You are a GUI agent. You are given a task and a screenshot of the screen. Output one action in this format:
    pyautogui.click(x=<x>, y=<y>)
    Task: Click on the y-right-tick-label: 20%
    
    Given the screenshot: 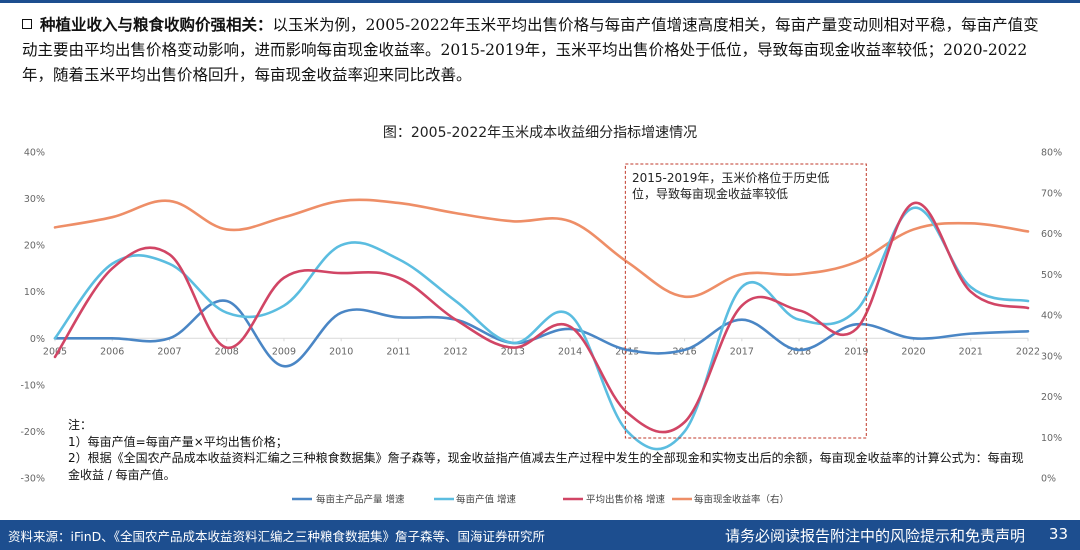 What is the action you would take?
    pyautogui.click(x=1051, y=397)
    